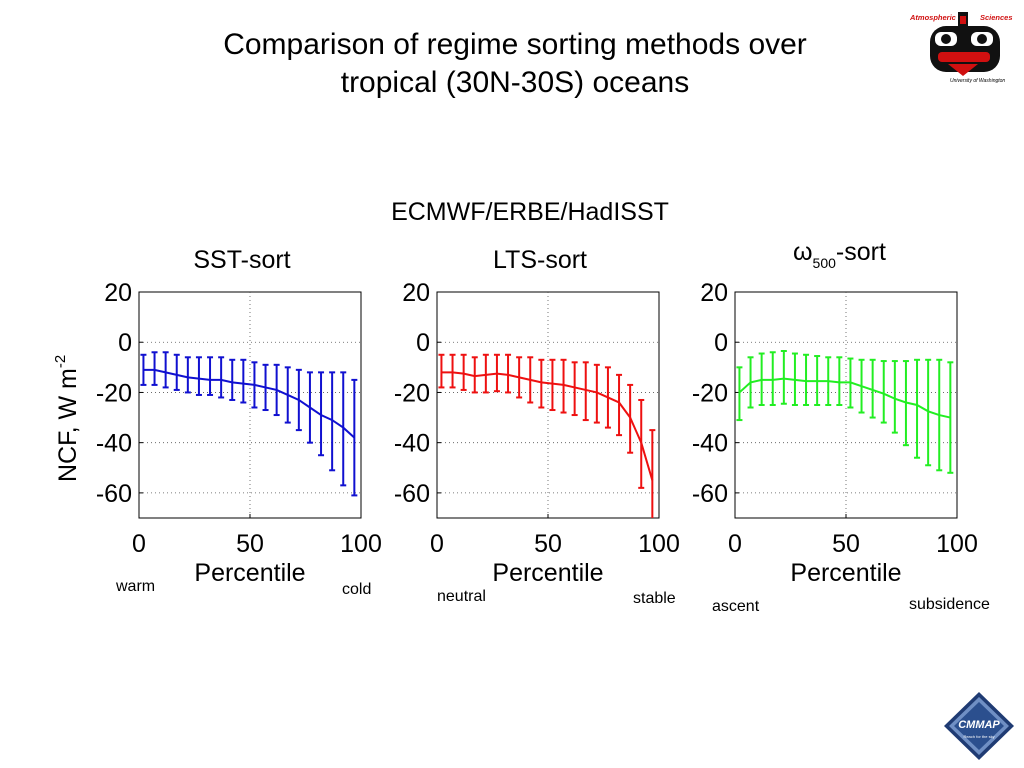 This screenshot has height=768, width=1024. I want to click on logo-uw-top-left: Atmospheric, so click(933, 17).